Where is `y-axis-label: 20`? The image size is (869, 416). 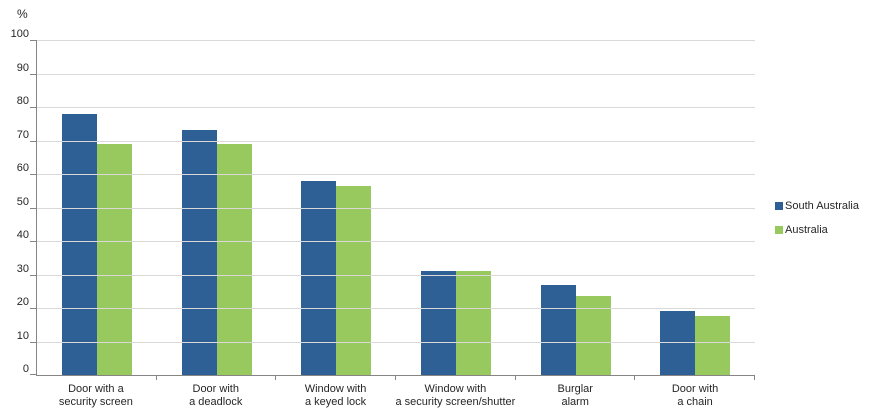
y-axis-label: 20 is located at coordinates (22, 302).